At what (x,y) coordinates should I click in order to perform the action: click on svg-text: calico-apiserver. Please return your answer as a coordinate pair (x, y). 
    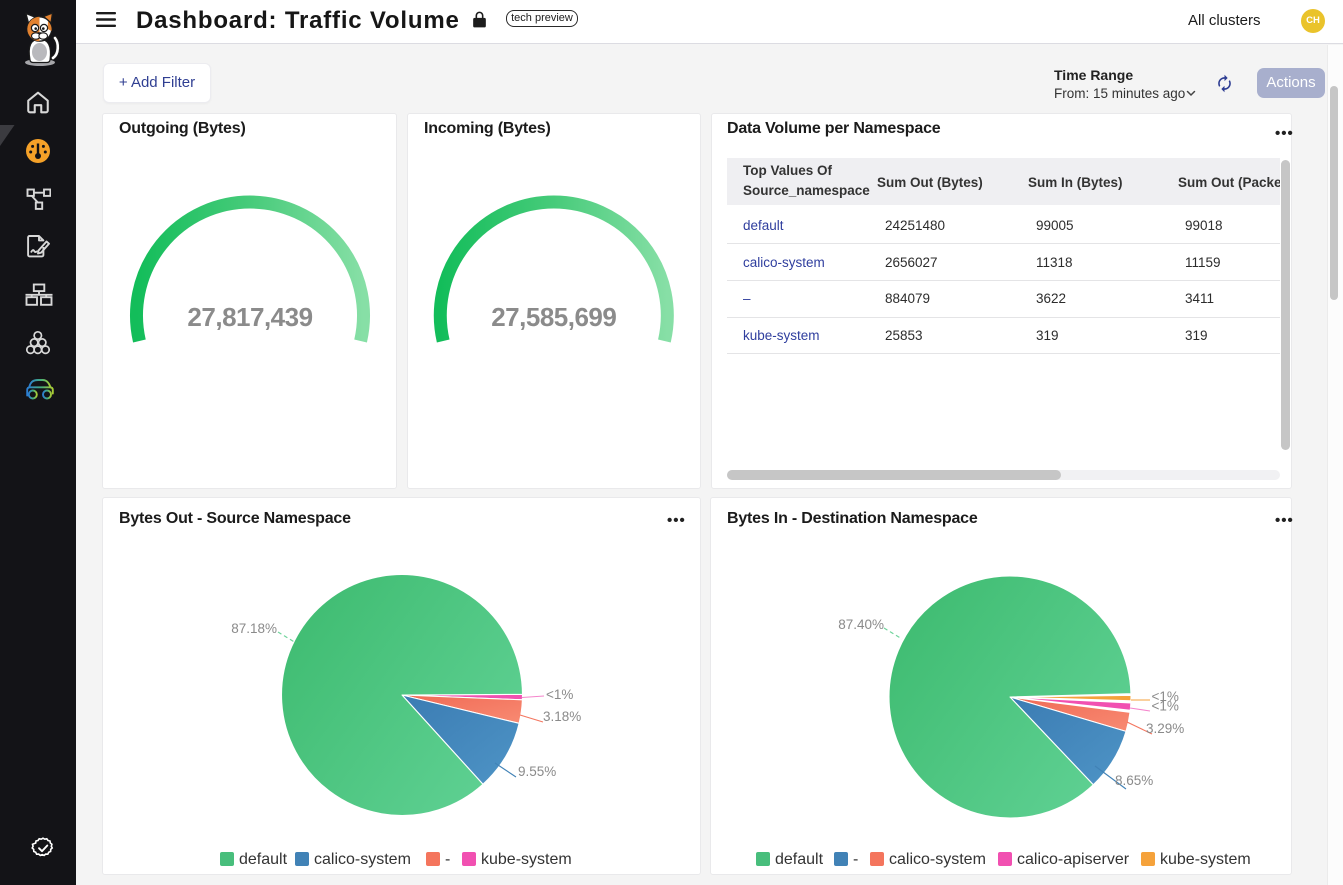
    Looking at the image, I should click on (1073, 859).